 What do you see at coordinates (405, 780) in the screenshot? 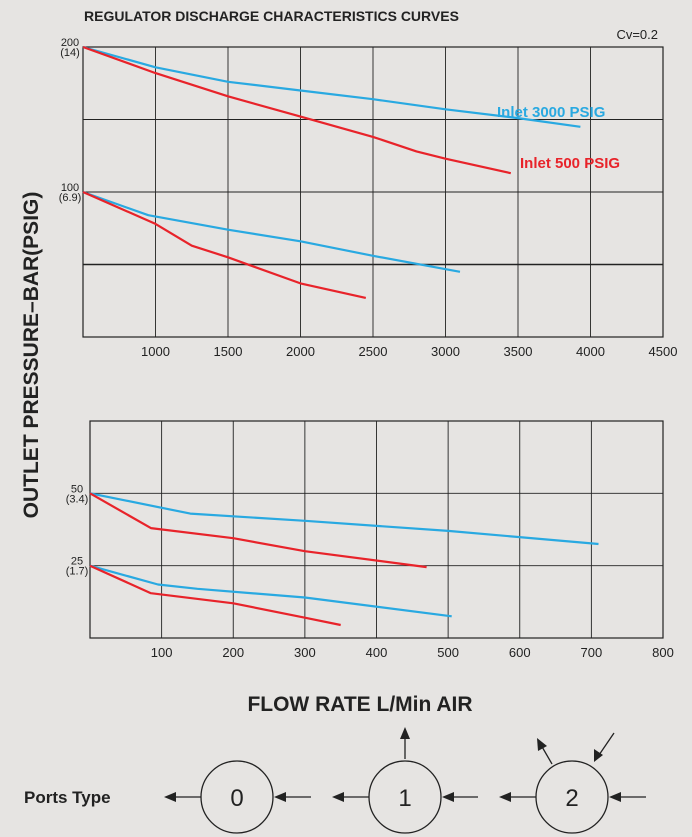
I see `port-type-1: 1` at bounding box center [405, 780].